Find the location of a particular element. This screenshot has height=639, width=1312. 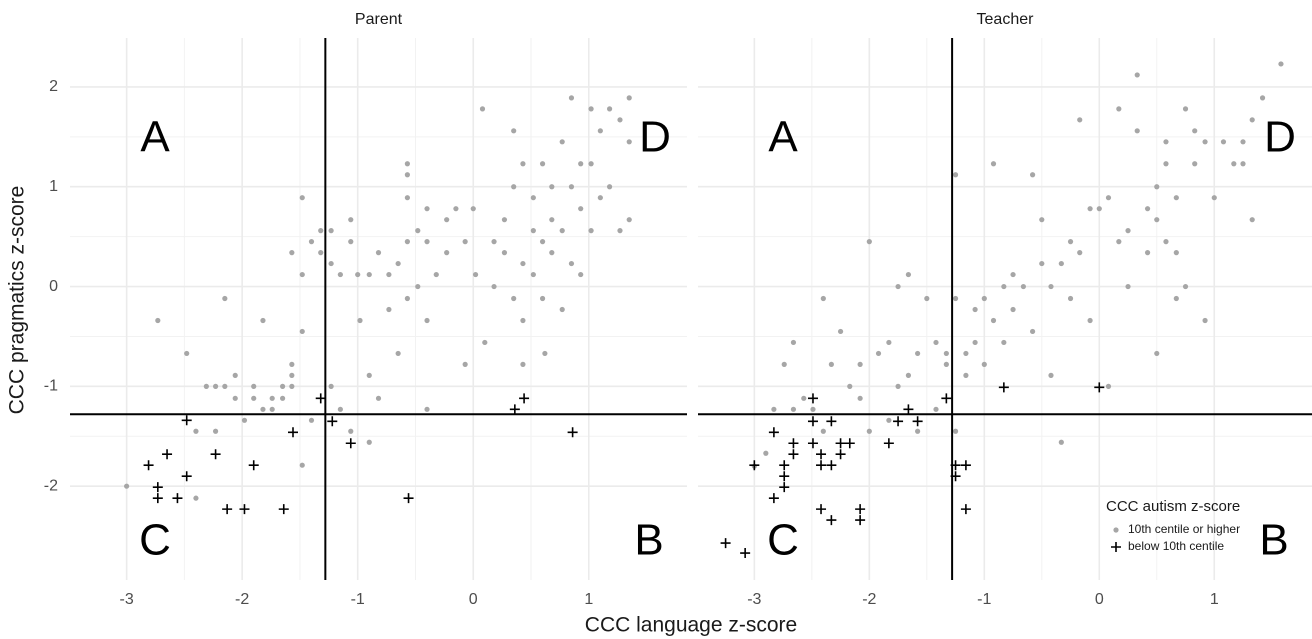

y-axis-label: CCC pragmatics z-score is located at coordinates (17, 300).